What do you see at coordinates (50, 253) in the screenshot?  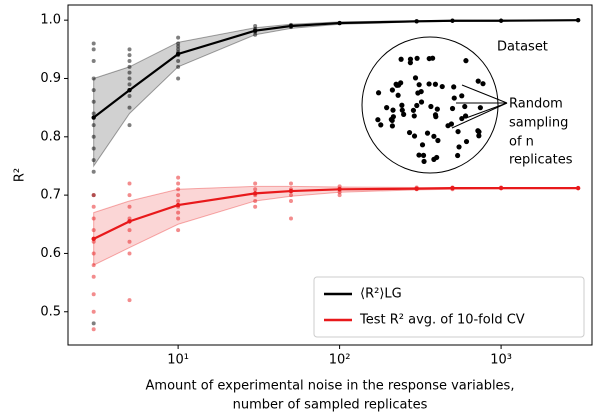 I see `y-tick-label: 0.6` at bounding box center [50, 253].